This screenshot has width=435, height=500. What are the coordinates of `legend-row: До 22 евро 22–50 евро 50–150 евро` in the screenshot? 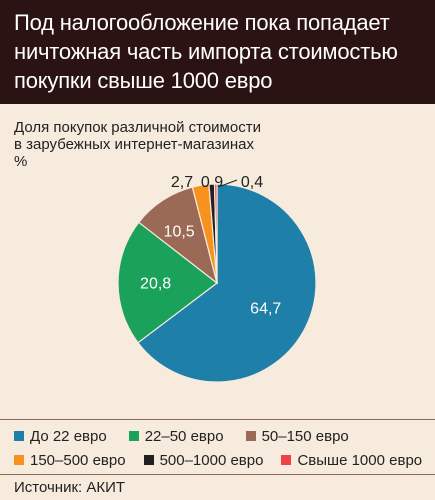 It's located at (217, 436).